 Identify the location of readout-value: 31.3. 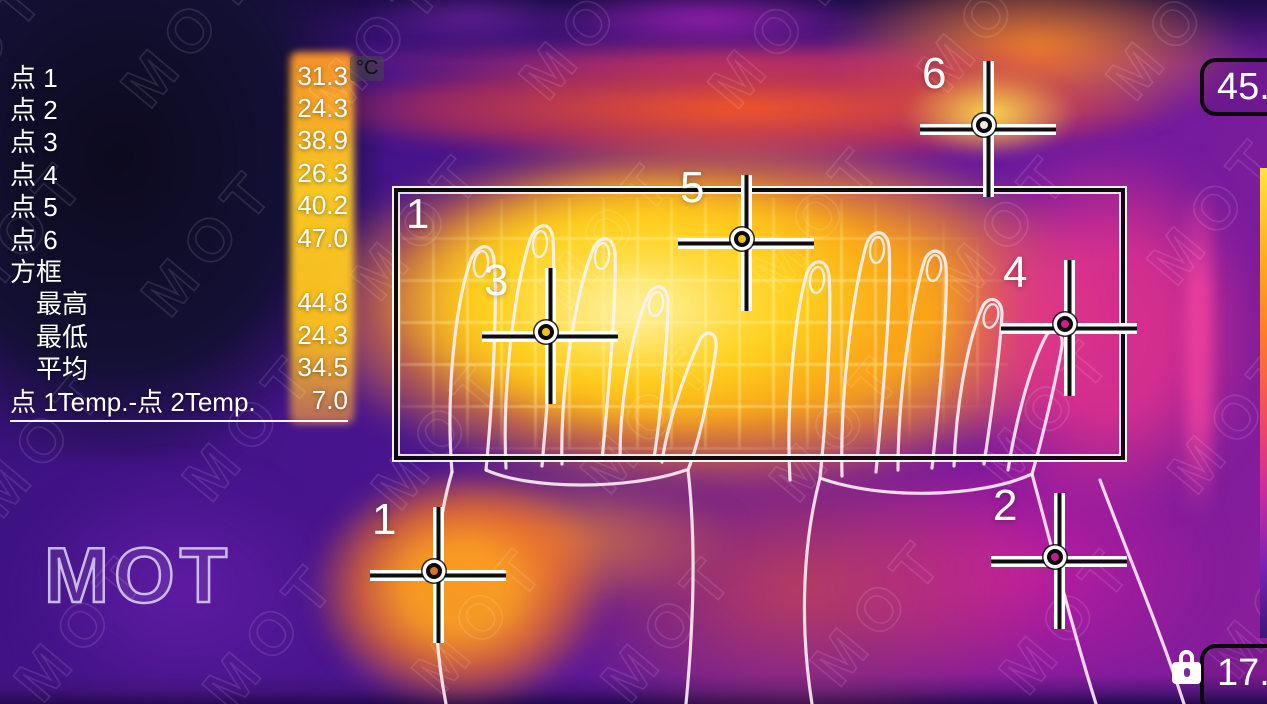
(322, 75).